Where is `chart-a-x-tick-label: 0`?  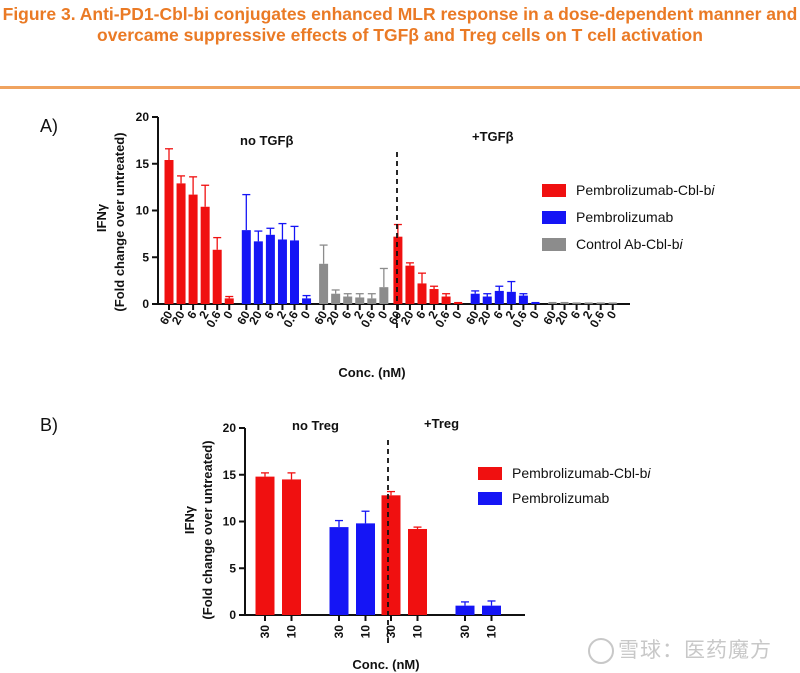
chart-a-x-tick-label: 0 is located at coordinates (612, 314).